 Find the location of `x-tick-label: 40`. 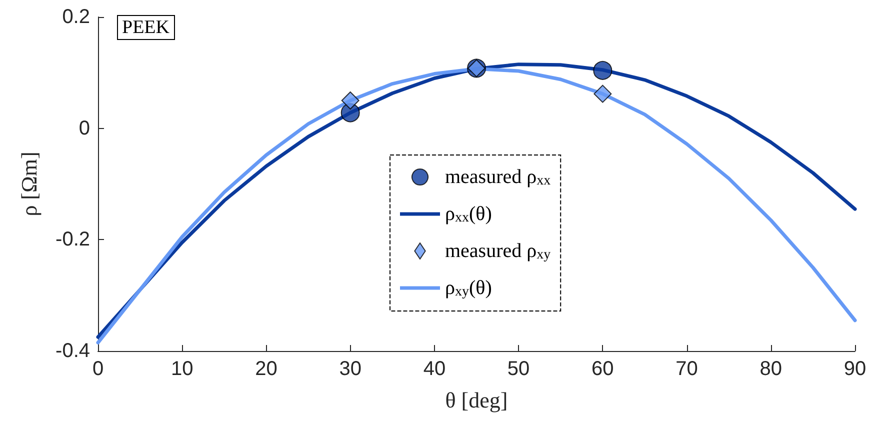

x-tick-label: 40 is located at coordinates (434, 369).